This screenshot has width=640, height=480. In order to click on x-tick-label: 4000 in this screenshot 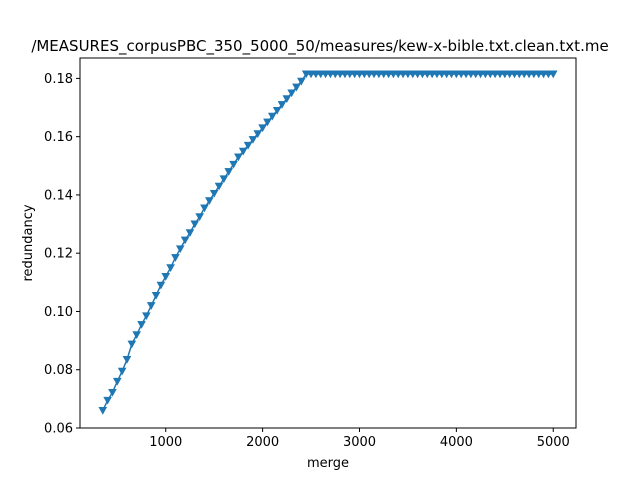, I will do `click(456, 442)`.